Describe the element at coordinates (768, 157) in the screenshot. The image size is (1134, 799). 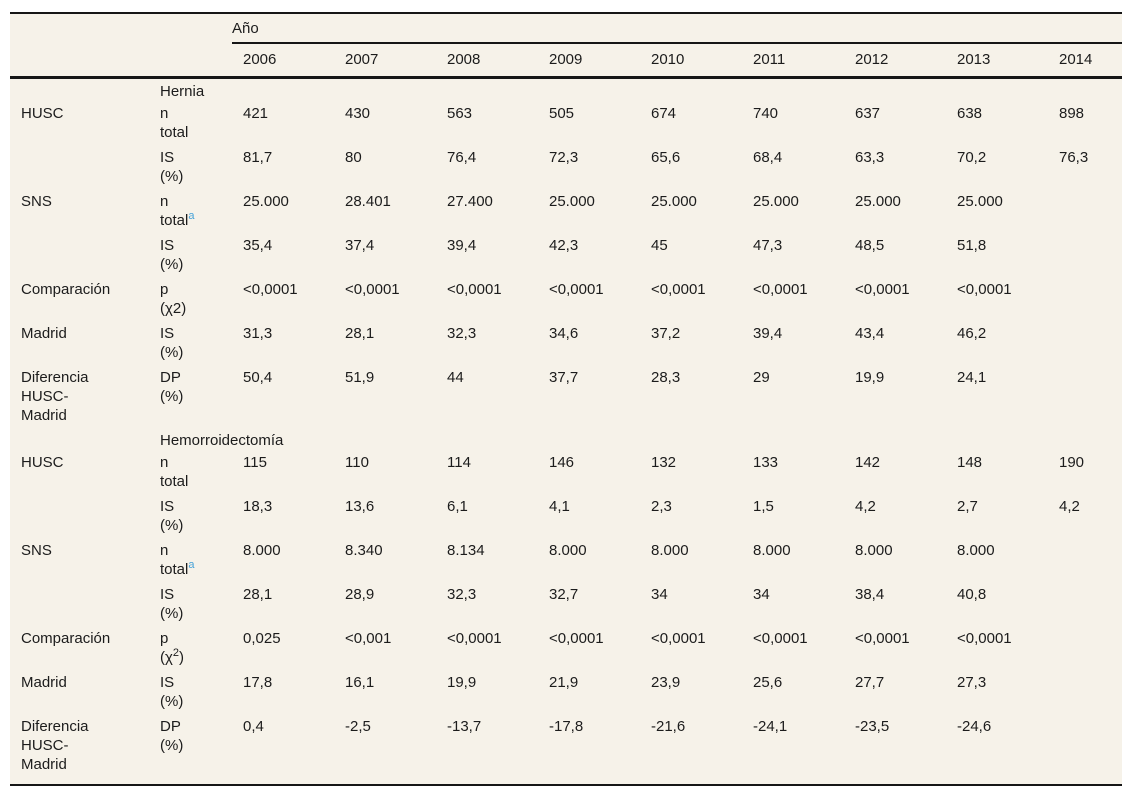
I see `value-cell: 68,4` at that location.